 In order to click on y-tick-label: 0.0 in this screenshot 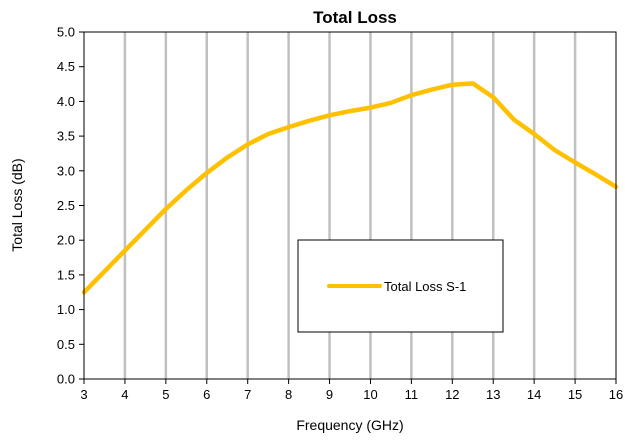, I will do `click(66, 379)`.